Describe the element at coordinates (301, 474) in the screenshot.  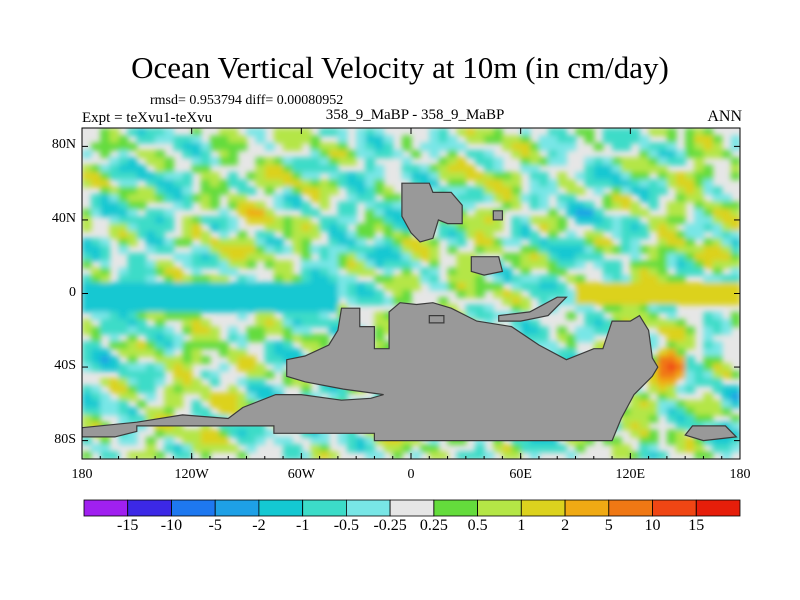
I see `x-tick-label: 60W` at that location.